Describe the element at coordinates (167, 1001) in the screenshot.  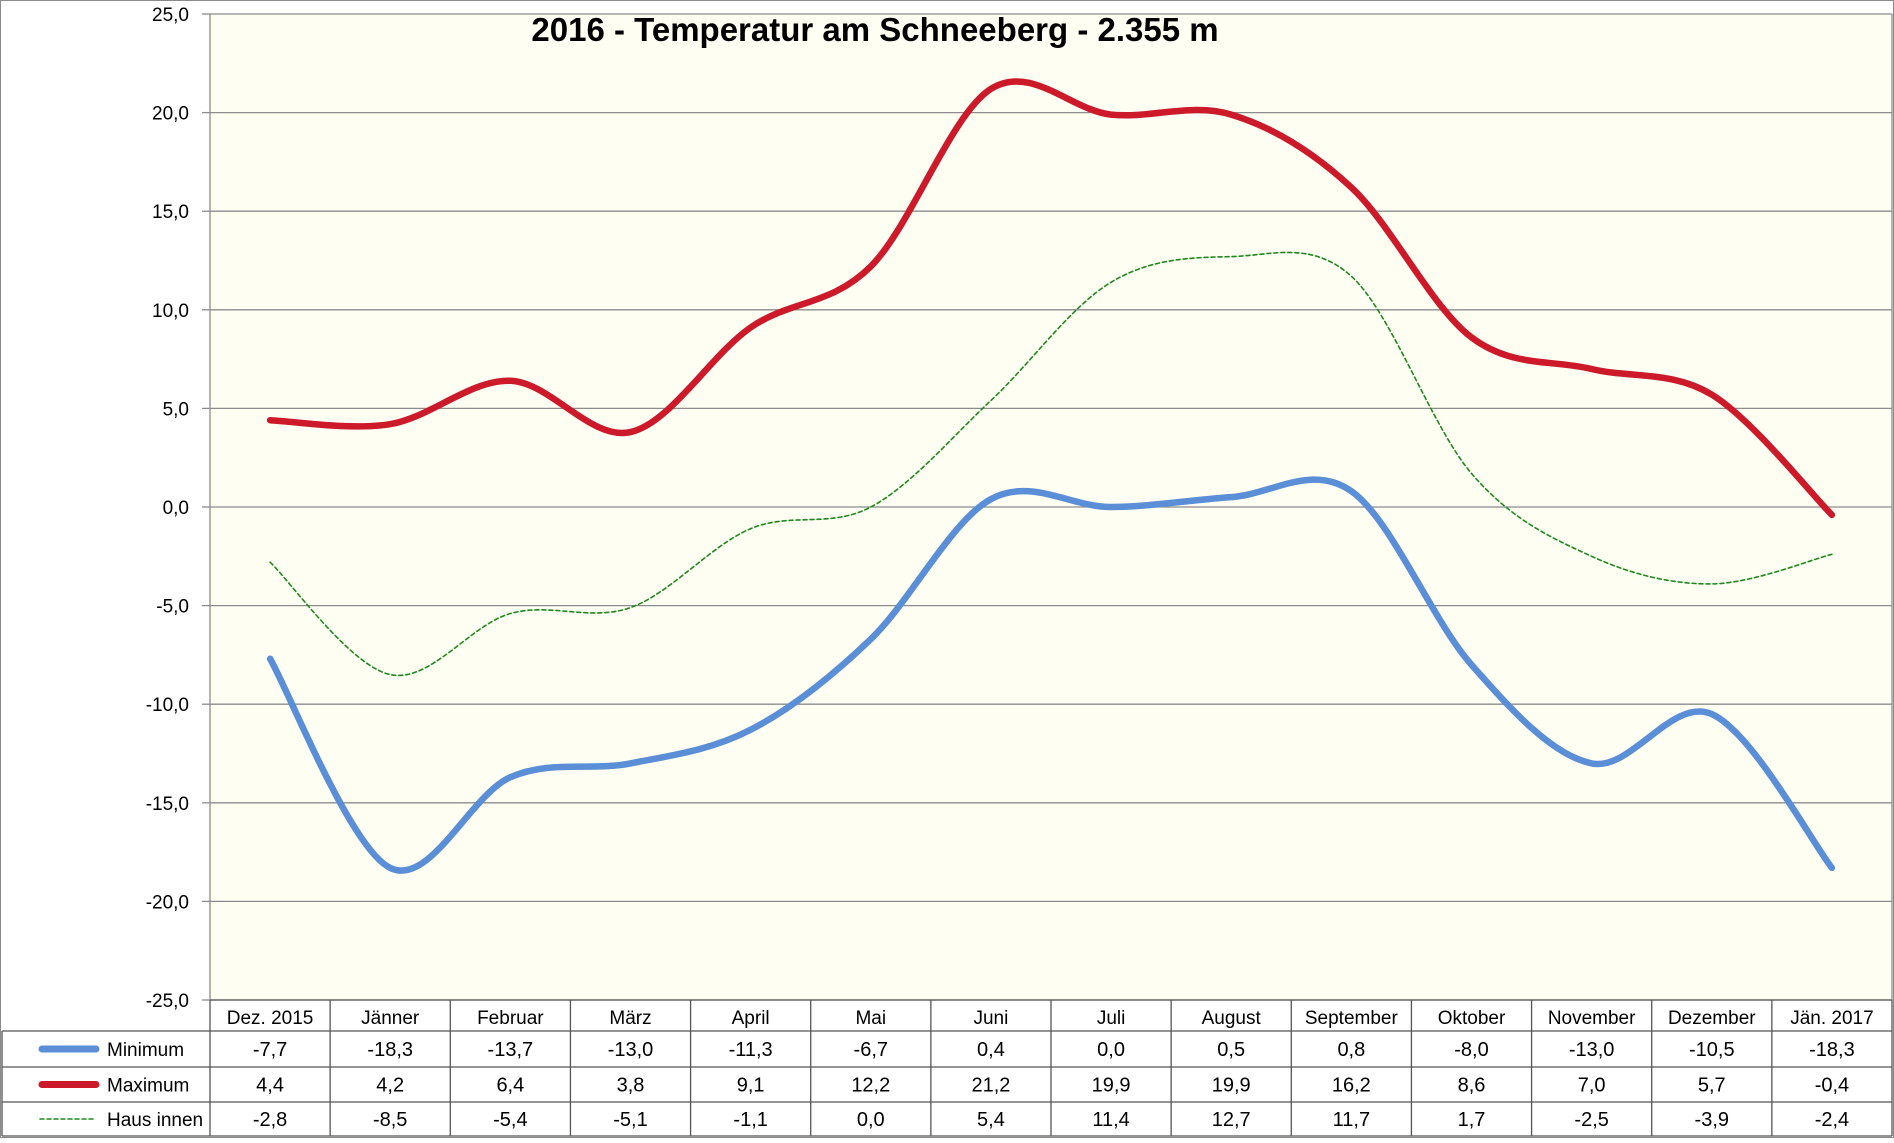
I see `y-tick-label: -25,0` at that location.